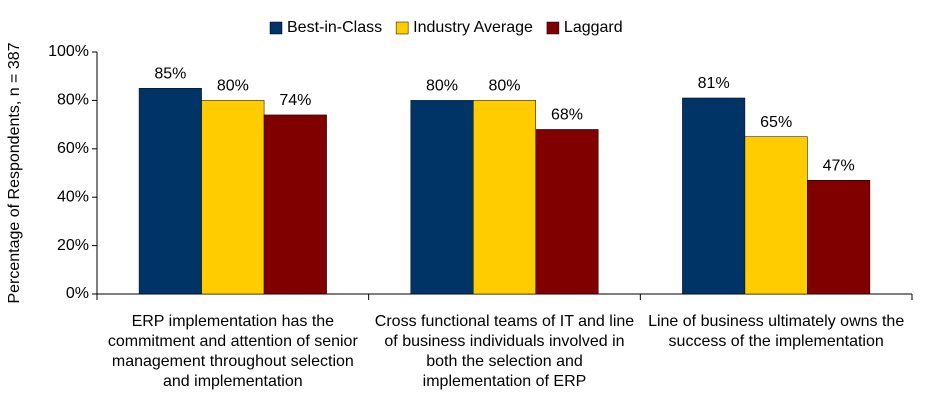 This screenshot has height=407, width=928. What do you see at coordinates (170, 74) in the screenshot?
I see `data-label: 85%` at bounding box center [170, 74].